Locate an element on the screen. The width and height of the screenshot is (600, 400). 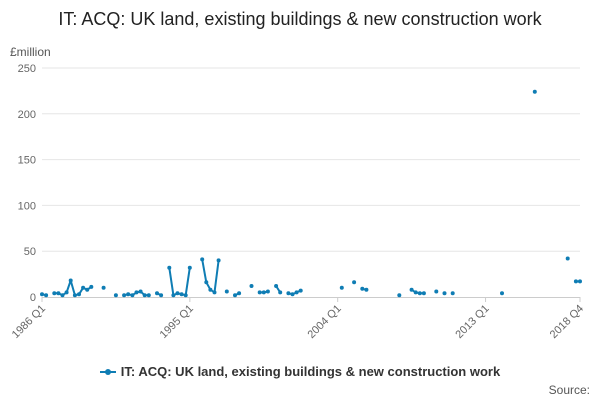
x-tick-label: 2018 Q4 is located at coordinates (567, 322).